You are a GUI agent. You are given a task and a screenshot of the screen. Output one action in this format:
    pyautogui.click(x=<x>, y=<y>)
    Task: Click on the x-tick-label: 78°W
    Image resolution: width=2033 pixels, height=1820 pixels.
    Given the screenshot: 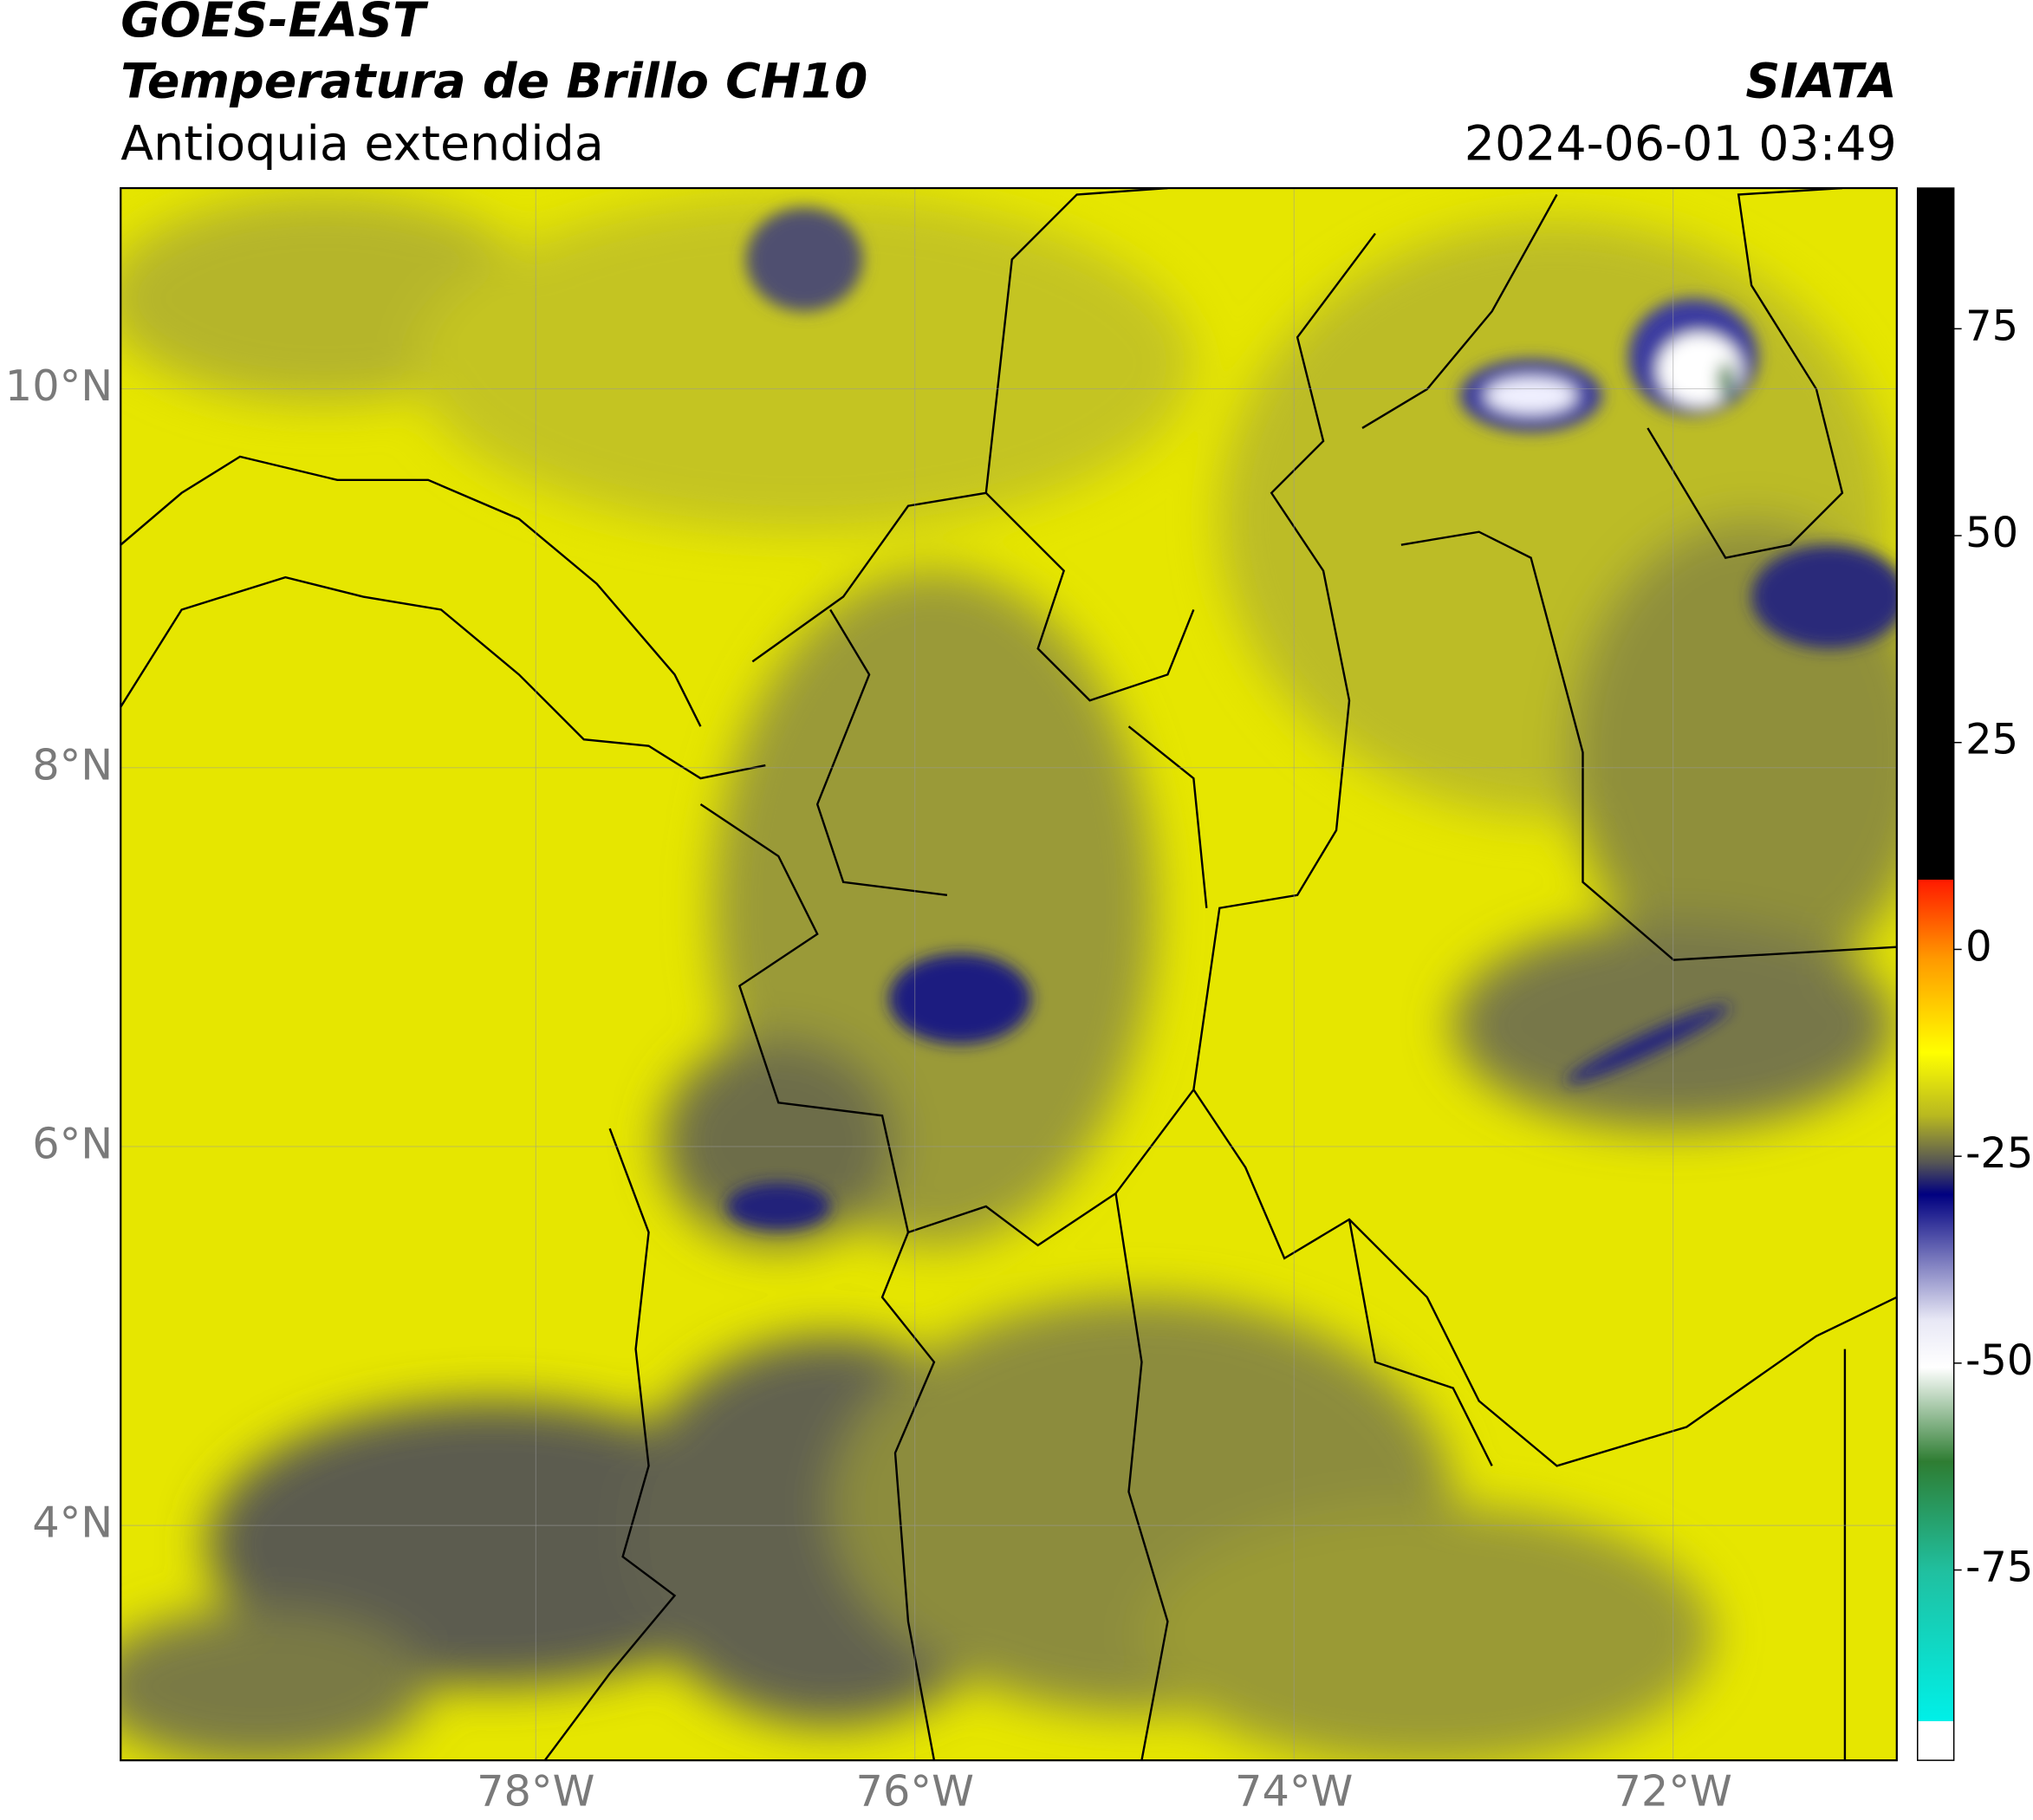 What is the action you would take?
    pyautogui.click(x=535, y=1791)
    